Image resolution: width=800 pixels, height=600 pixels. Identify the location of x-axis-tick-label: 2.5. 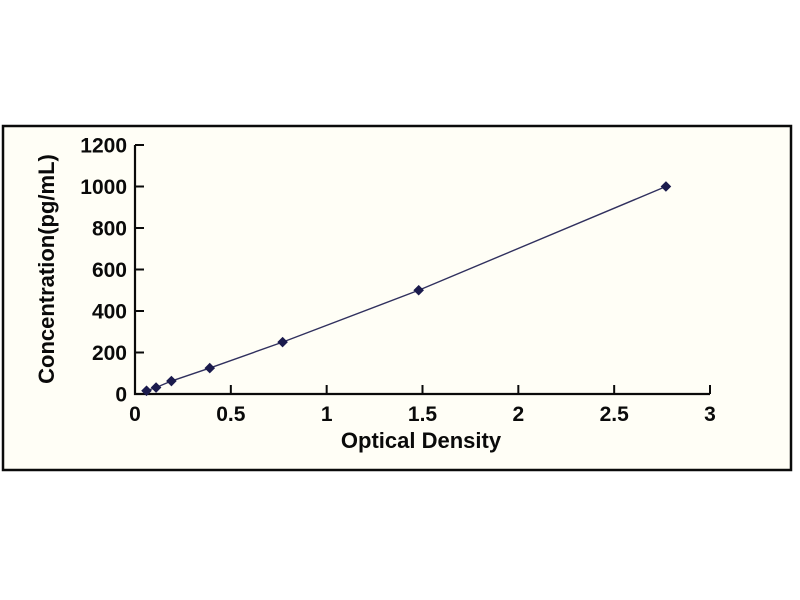
(615, 414).